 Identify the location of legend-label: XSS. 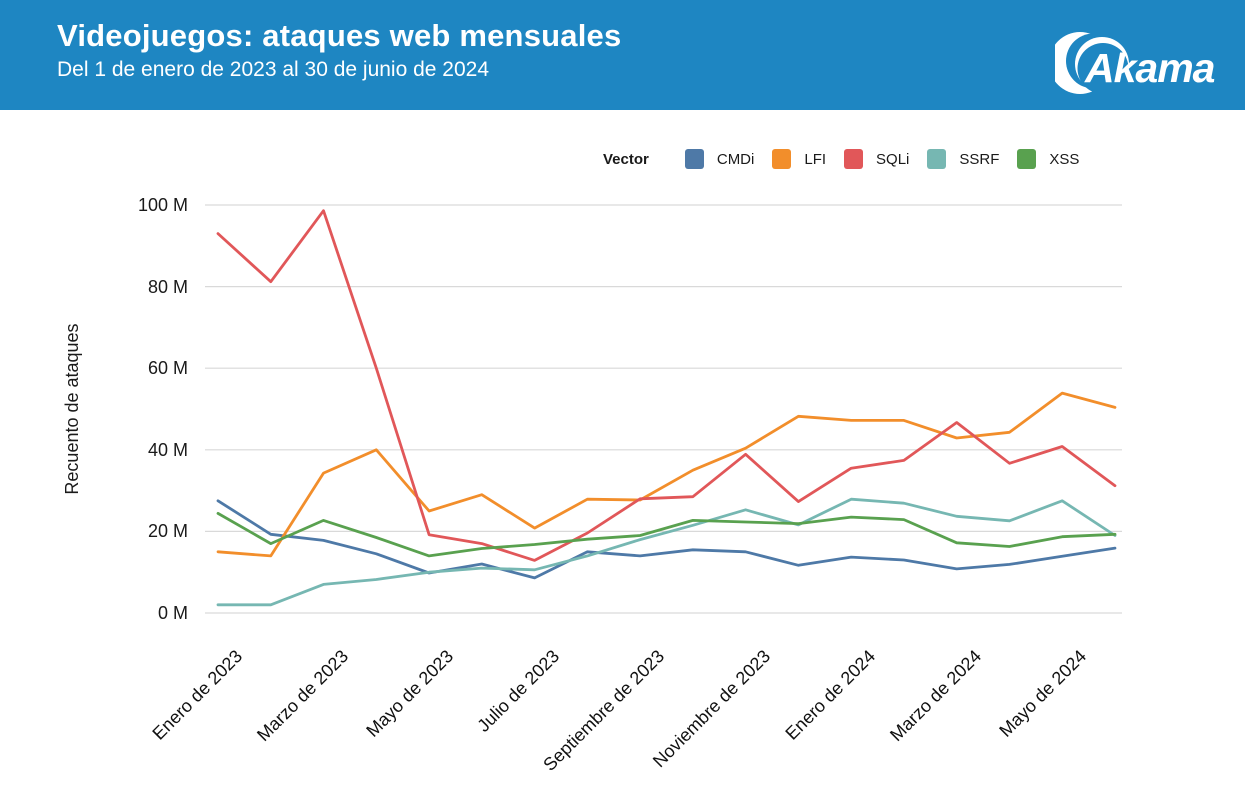
(1064, 159).